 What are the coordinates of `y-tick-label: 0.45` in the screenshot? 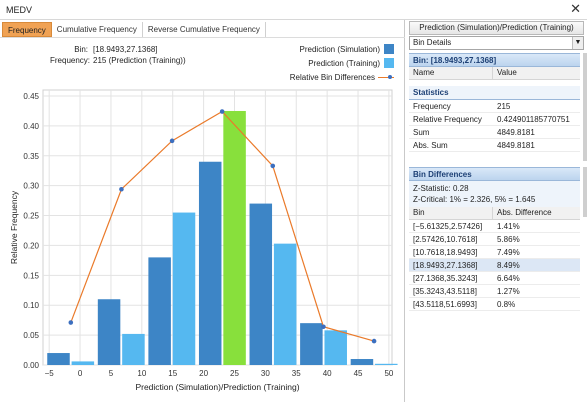 It's located at (31, 96).